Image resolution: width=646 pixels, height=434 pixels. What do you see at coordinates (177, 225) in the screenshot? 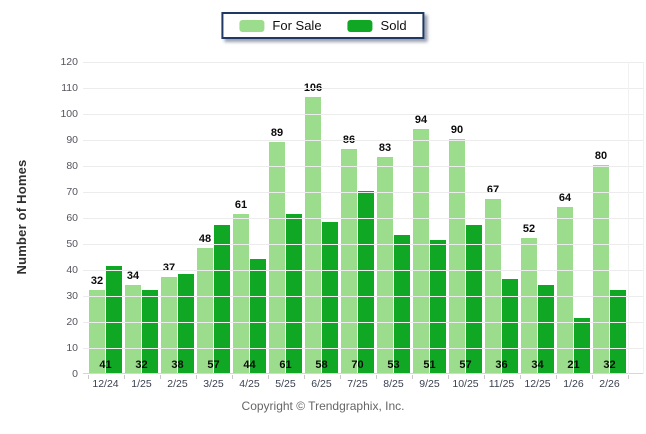
I see `bar-group: 37 38 2/25` at bounding box center [177, 225].